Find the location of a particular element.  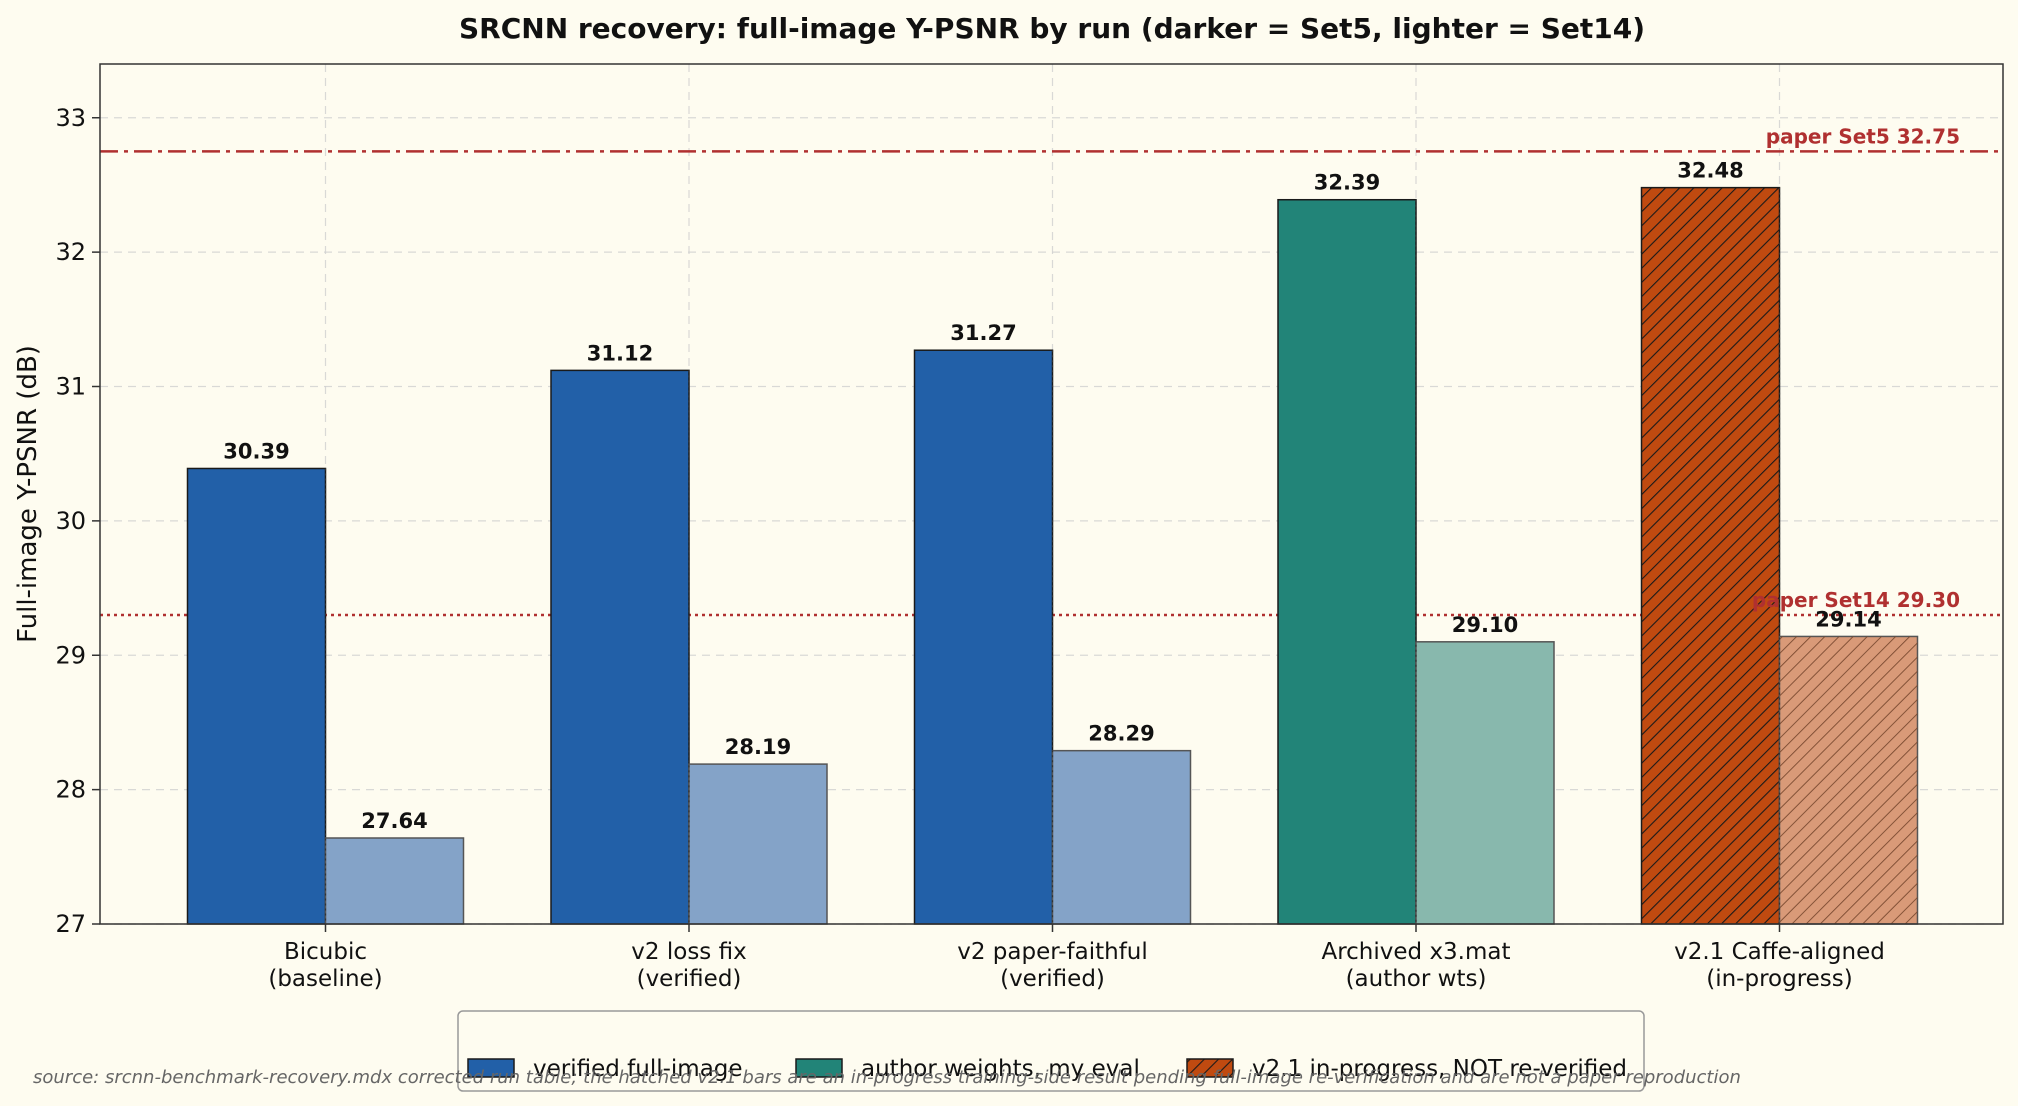

x-tick-sublabel: (author wts) is located at coordinates (1416, 979).